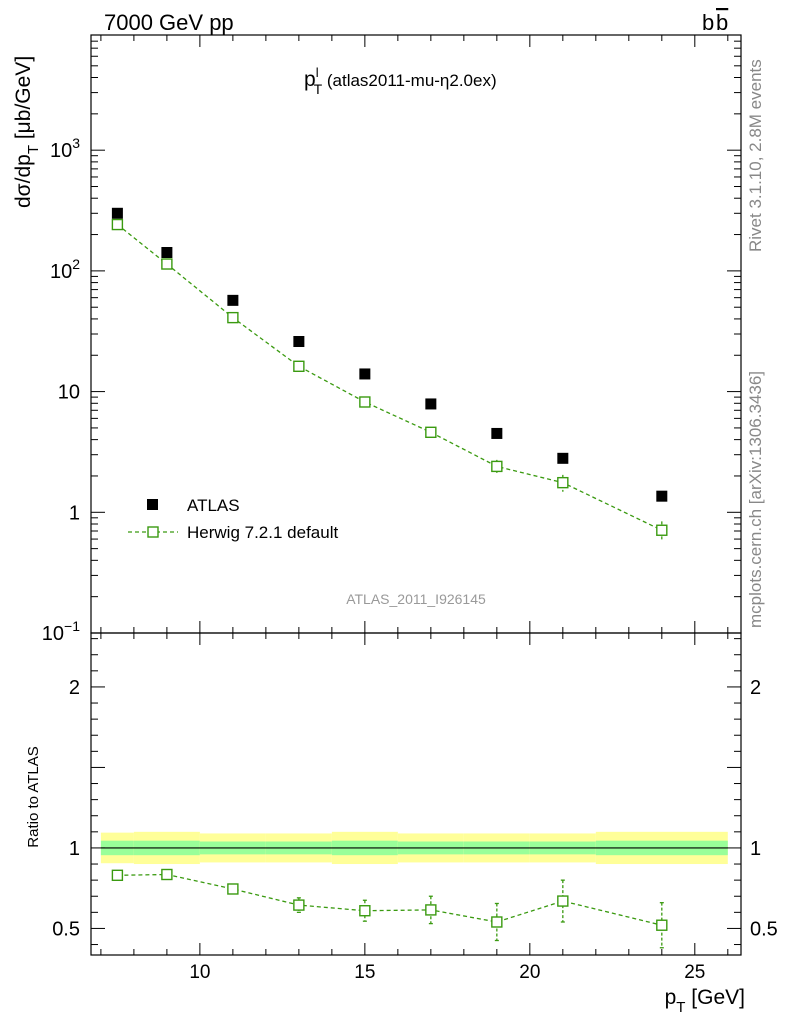 The height and width of the screenshot is (1024, 786). I want to click on legend-herwig-label: Herwig 7.2.1 default, so click(262, 532).